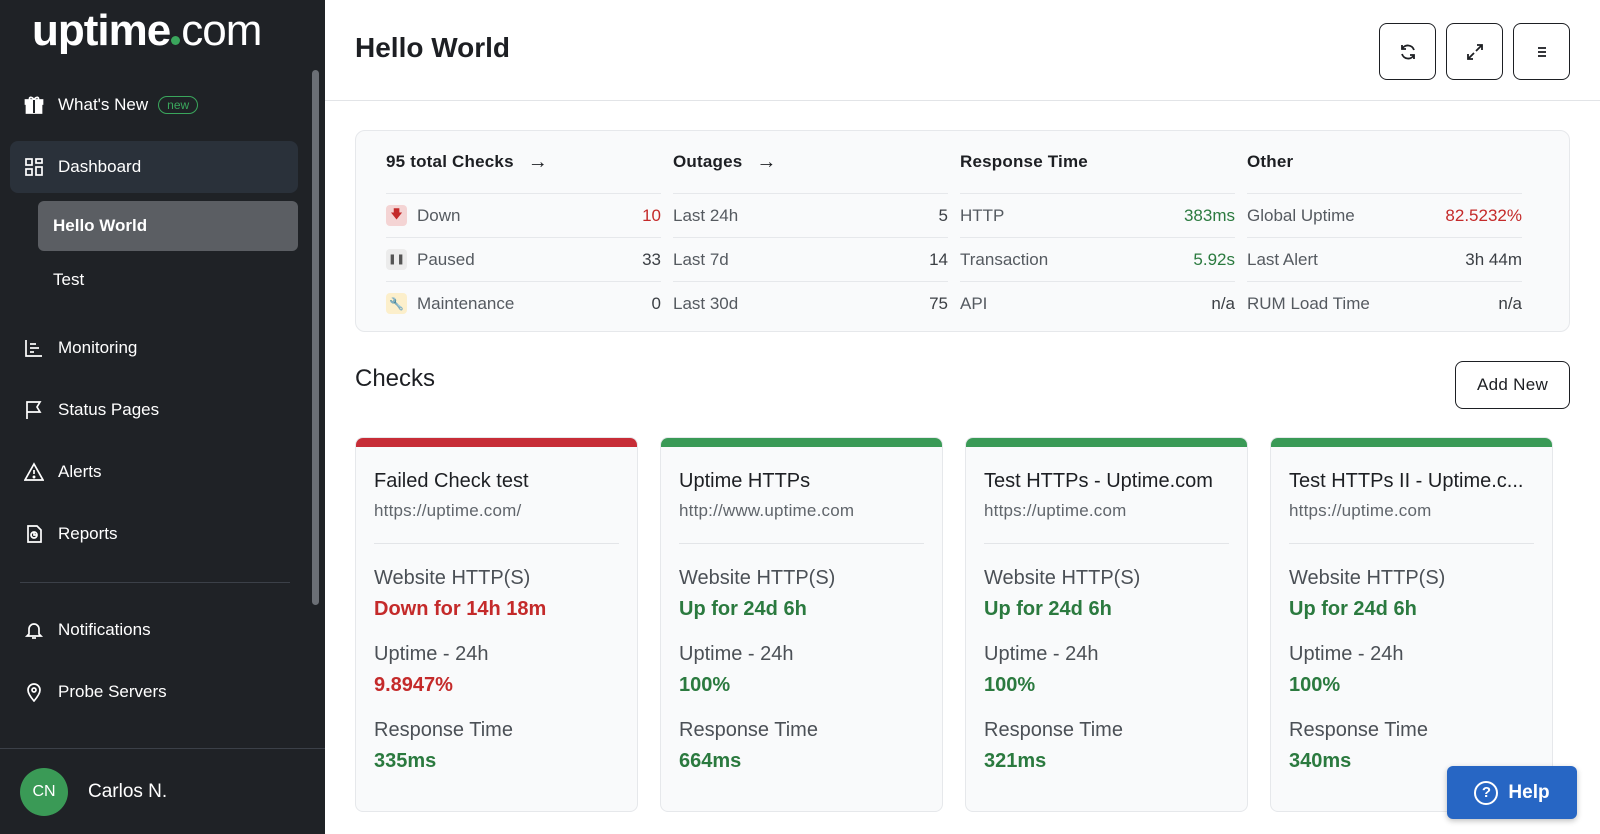  I want to click on sidebar-item-alerts: Alerts, so click(154, 472).